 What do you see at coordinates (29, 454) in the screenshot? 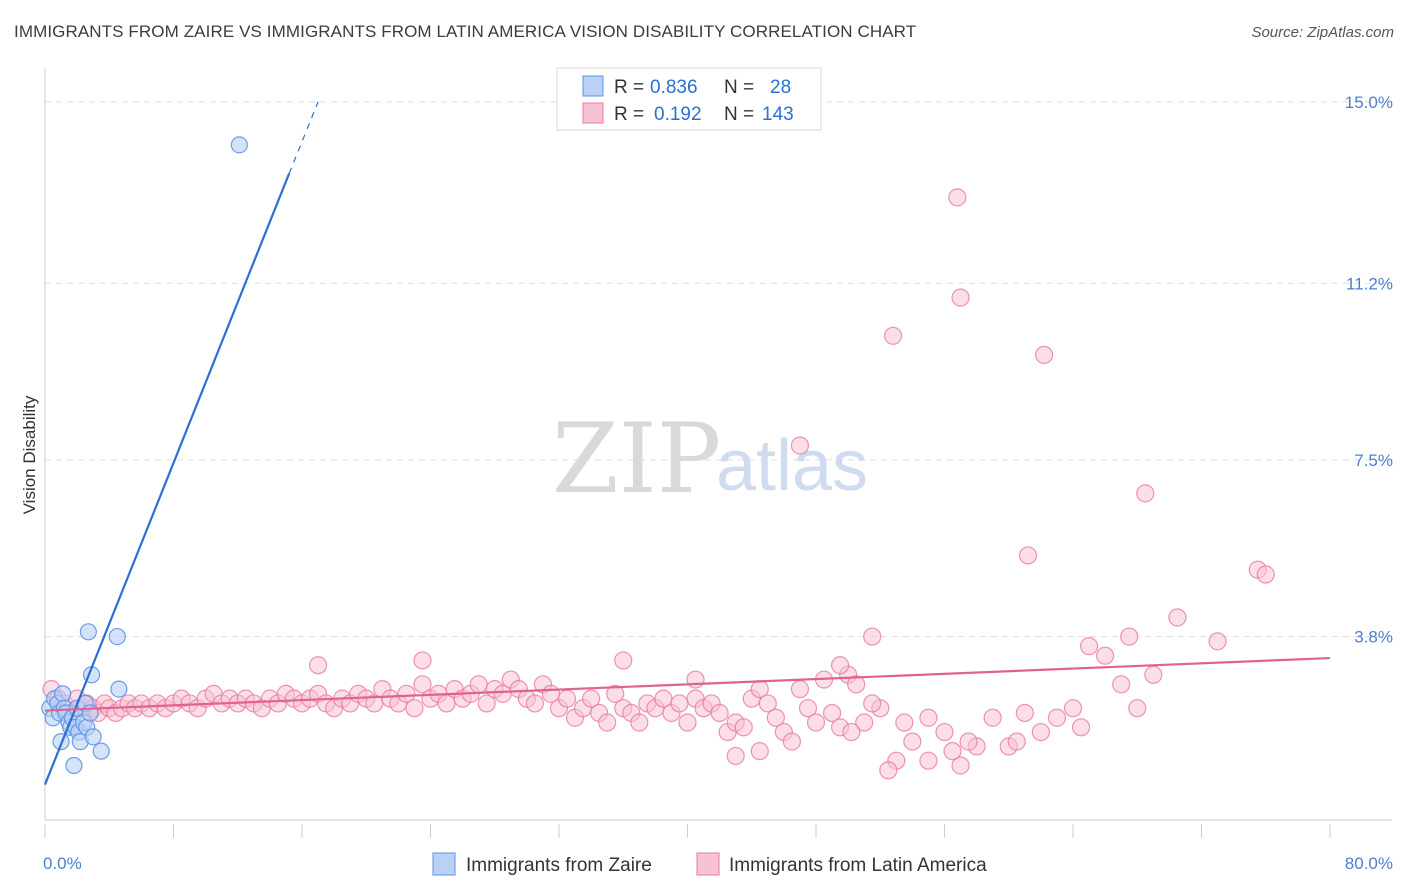
I see `y-axis-title: Vision Disability` at bounding box center [29, 454].